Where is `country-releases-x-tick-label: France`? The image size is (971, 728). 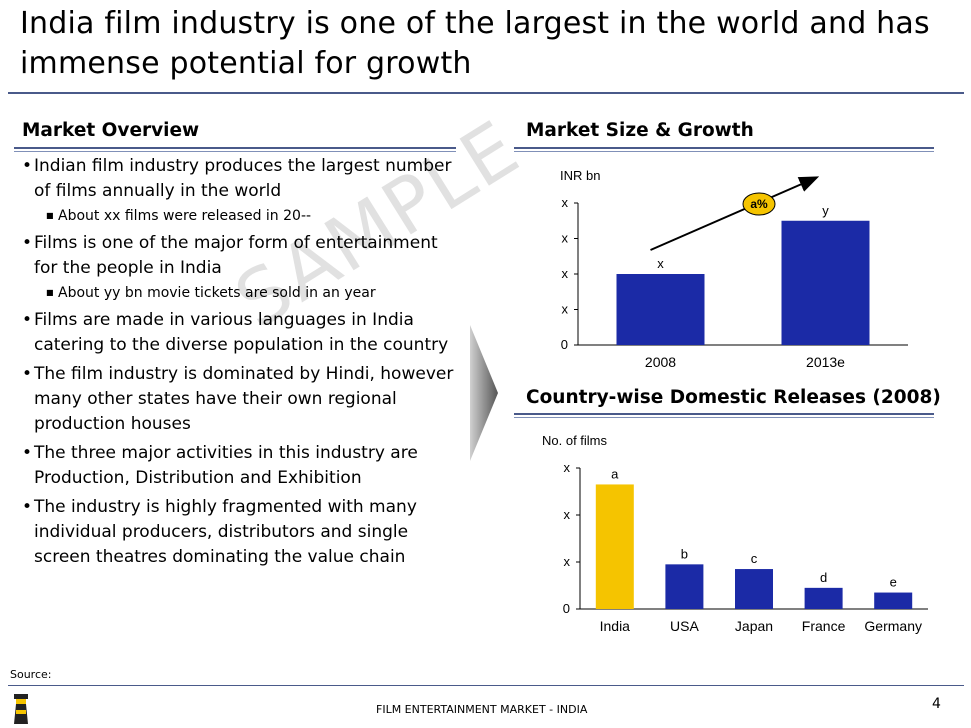 country-releases-x-tick-label: France is located at coordinates (824, 626).